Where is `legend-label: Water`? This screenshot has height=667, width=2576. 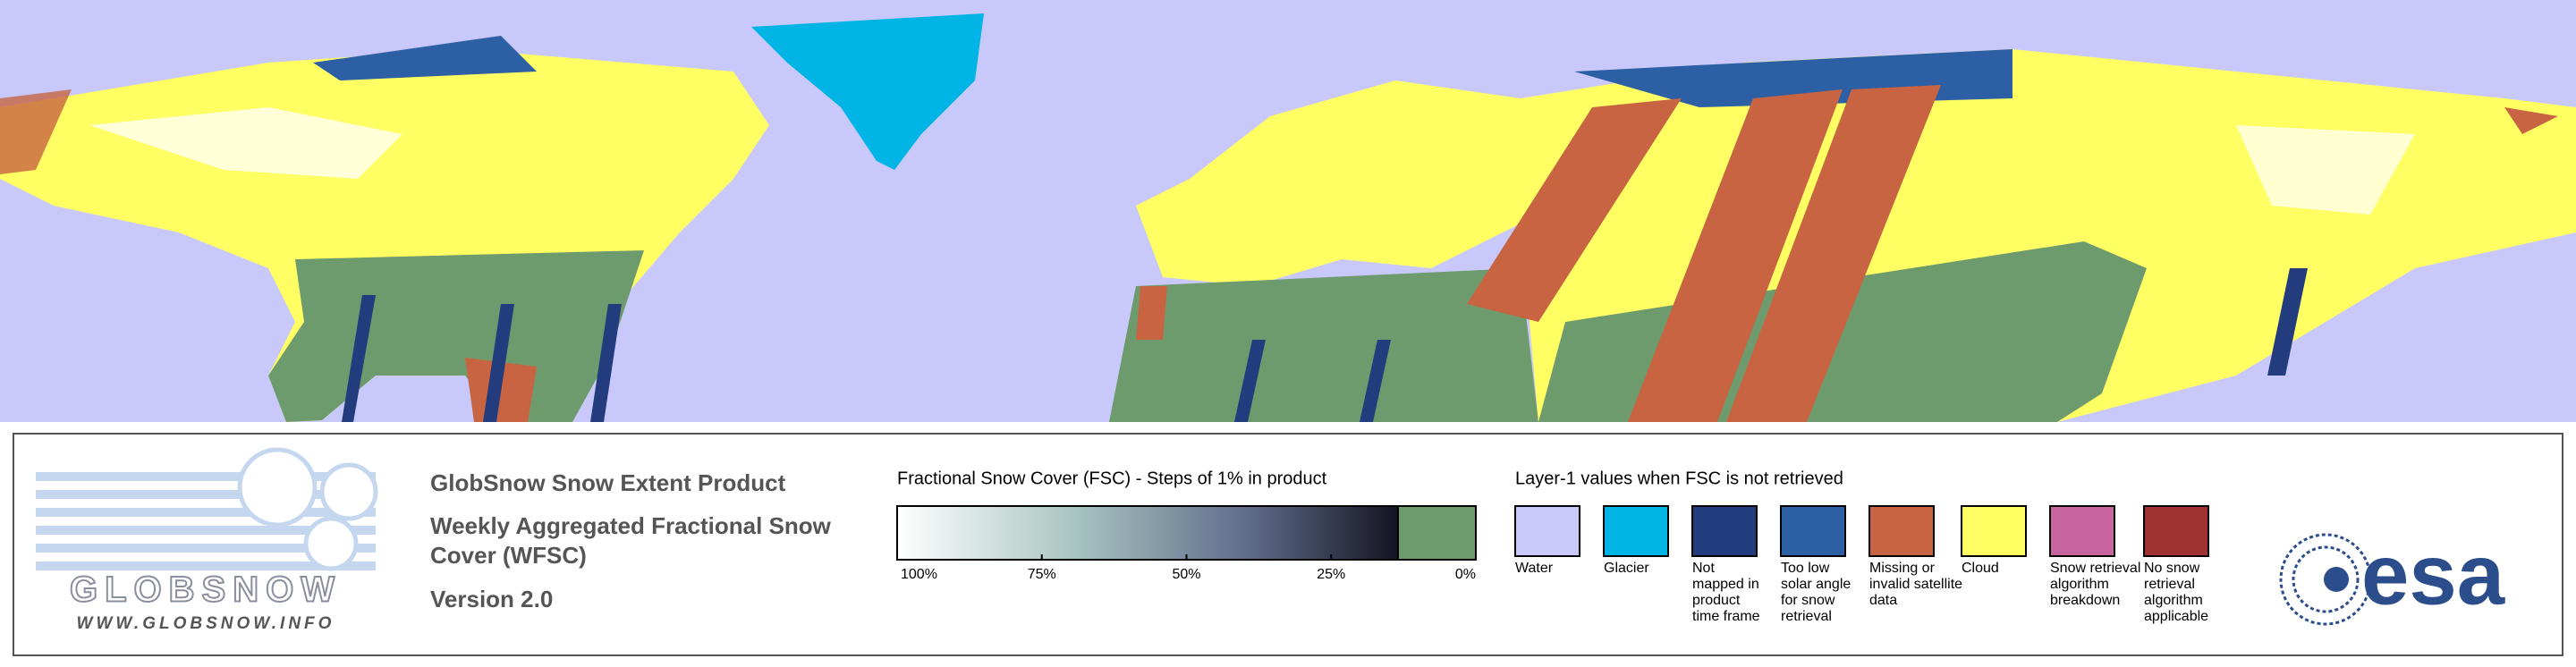
legend-label: Water is located at coordinates (1534, 568).